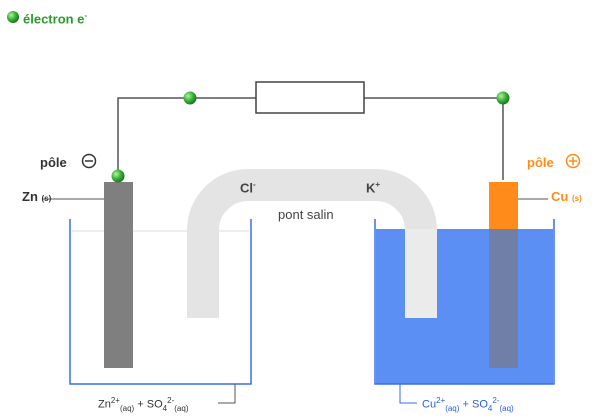 The width and height of the screenshot is (608, 420). Describe the element at coordinates (312, 243) in the screenshot. I see `salt-bridge` at that location.